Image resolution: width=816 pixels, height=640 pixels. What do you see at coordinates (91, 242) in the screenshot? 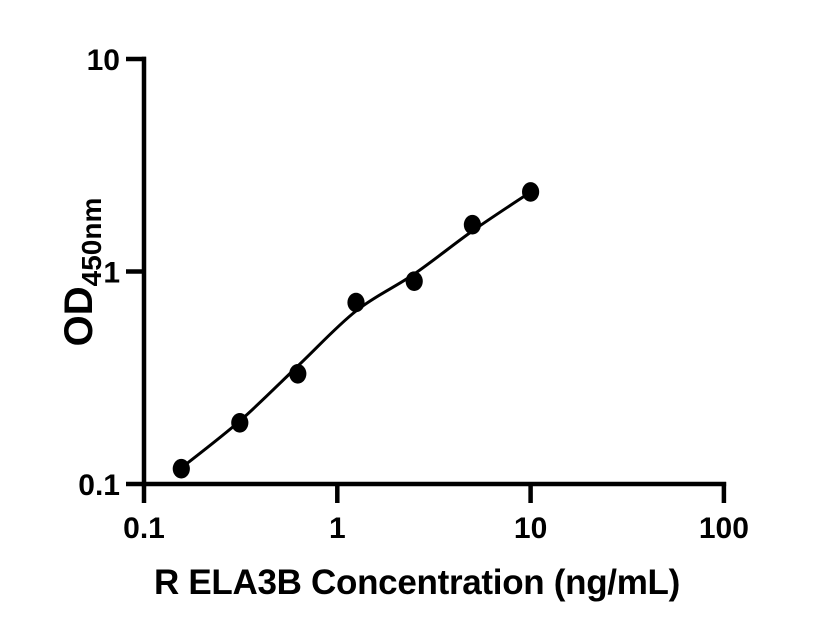
I see `y-axis-title-subscript: 450nm` at bounding box center [91, 242].